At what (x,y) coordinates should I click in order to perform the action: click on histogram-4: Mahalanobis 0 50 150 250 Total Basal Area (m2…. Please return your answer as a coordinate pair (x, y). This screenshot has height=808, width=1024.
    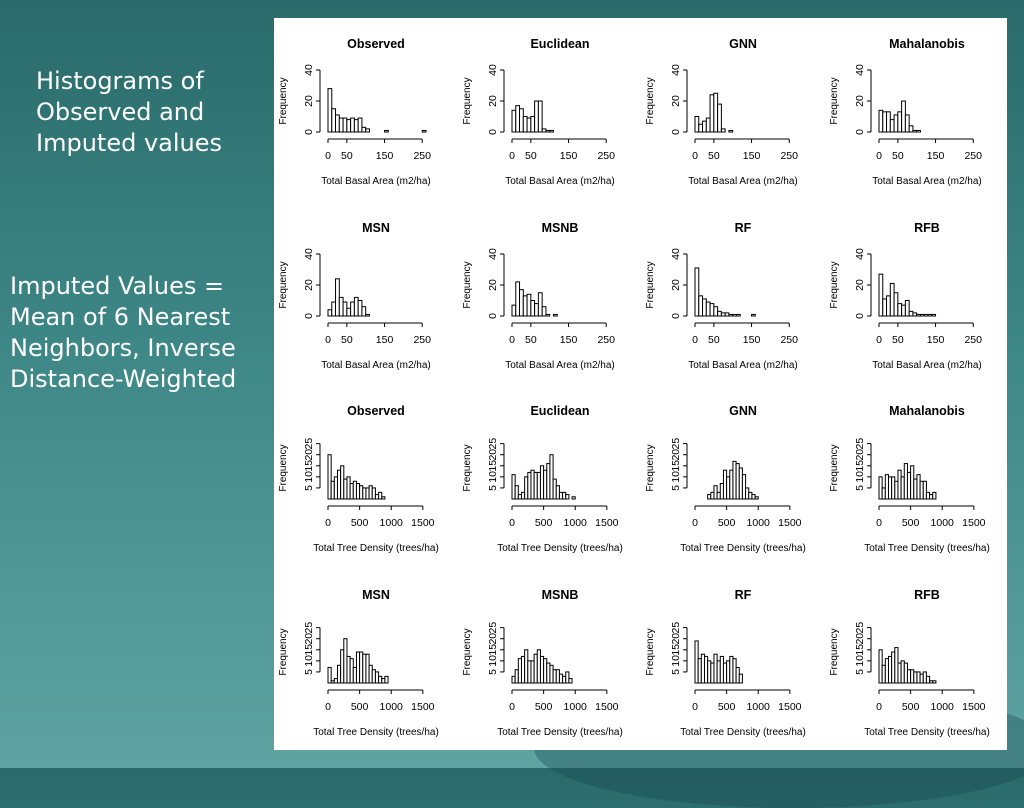
    Looking at the image, I should click on (905, 112).